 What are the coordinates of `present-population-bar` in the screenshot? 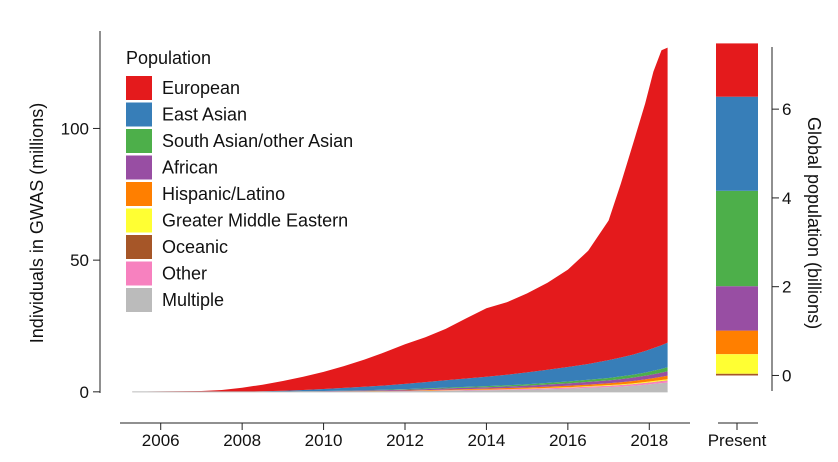 It's located at (737, 209).